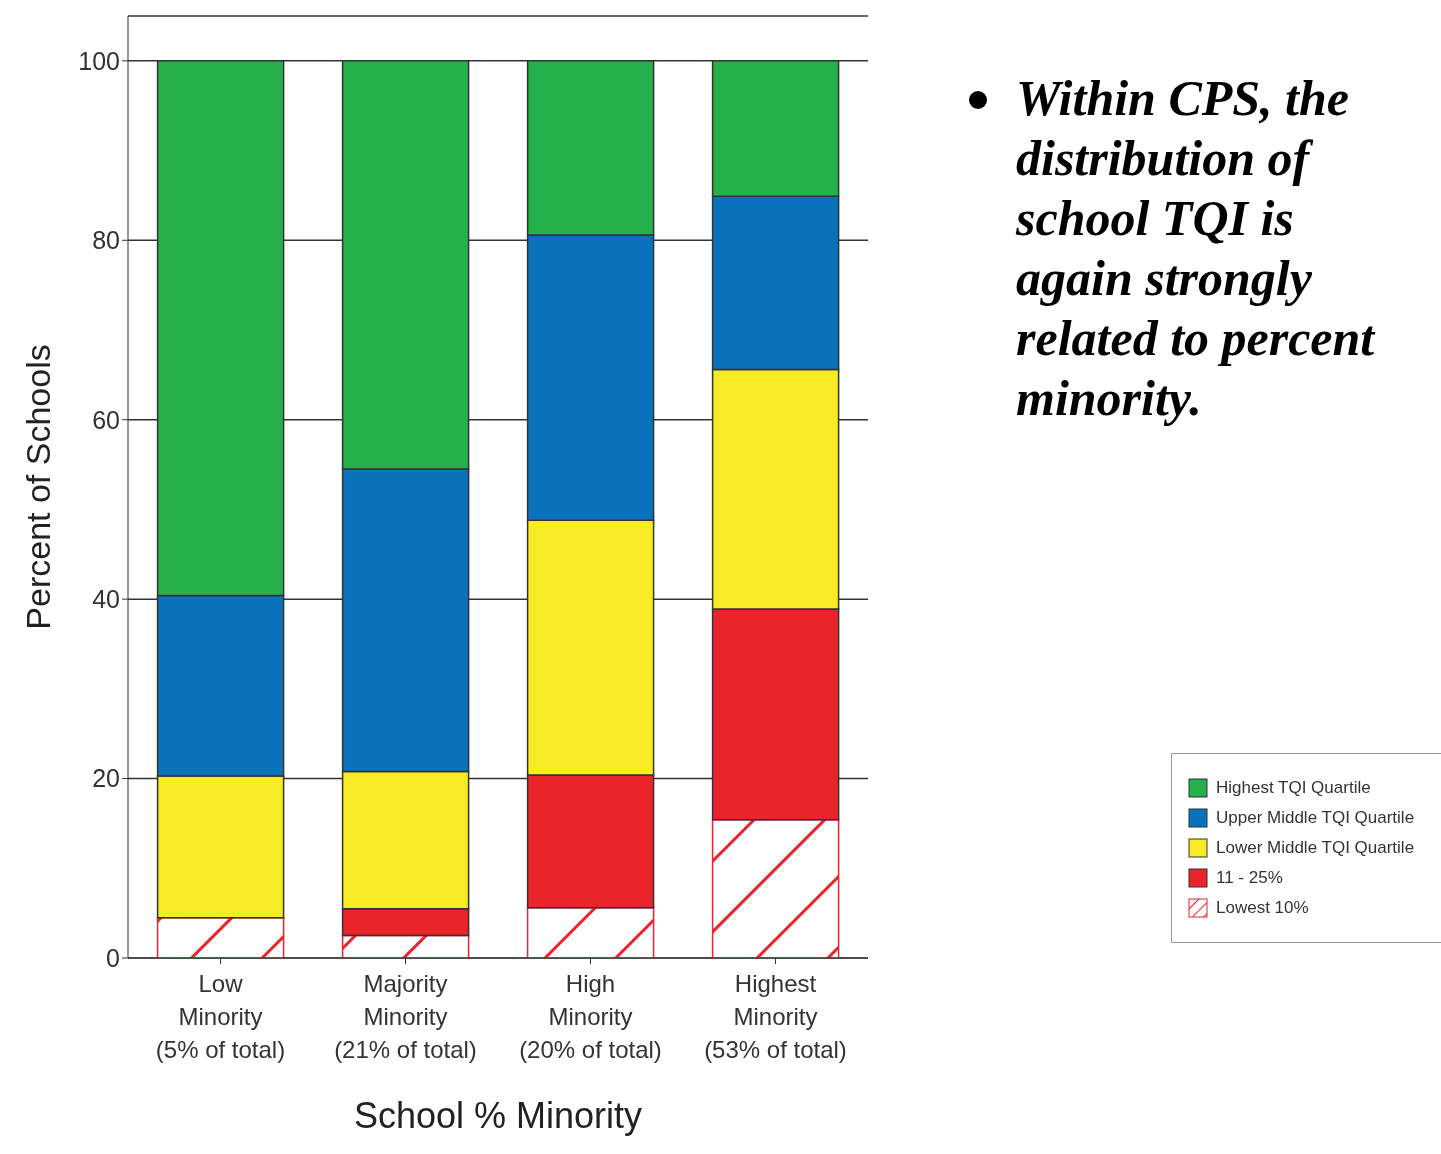  Describe the element at coordinates (1249, 878) in the screenshot. I see `legend-label: 11 - 25%` at that location.